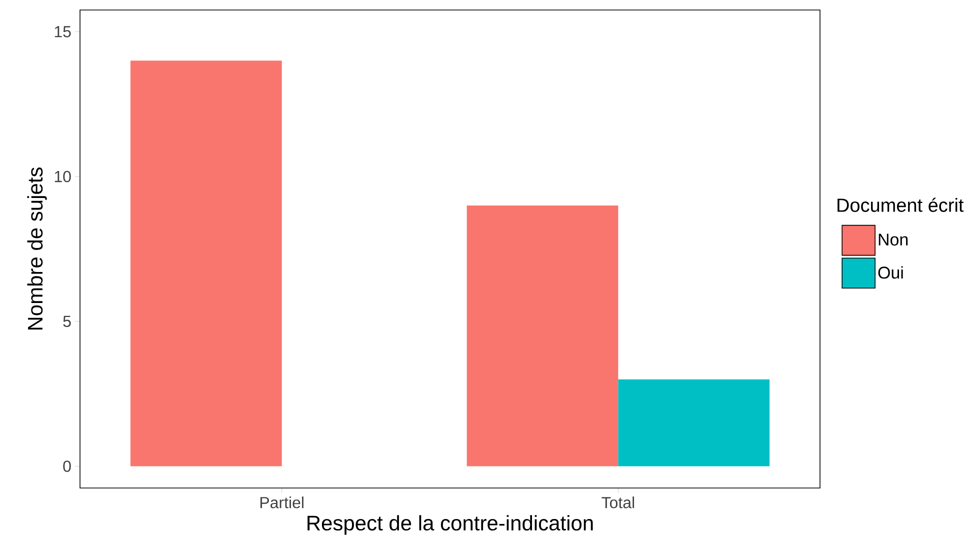 The image size is (980, 553). I want to click on legend-label: Non, so click(893, 240).